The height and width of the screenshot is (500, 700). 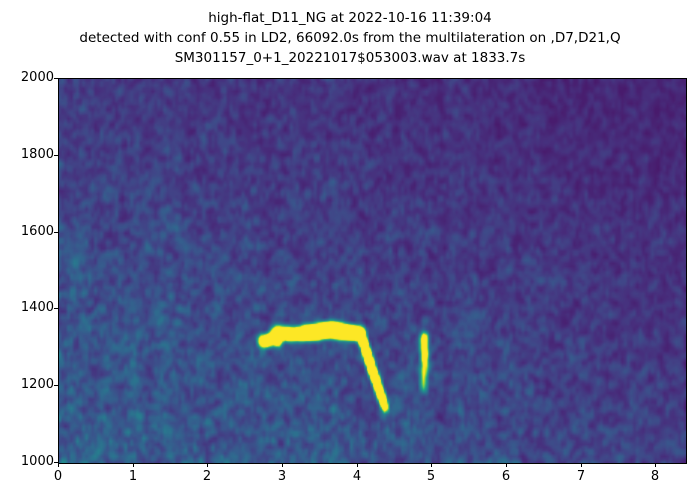 I want to click on y-tick-label: 1000, so click(x=37, y=461).